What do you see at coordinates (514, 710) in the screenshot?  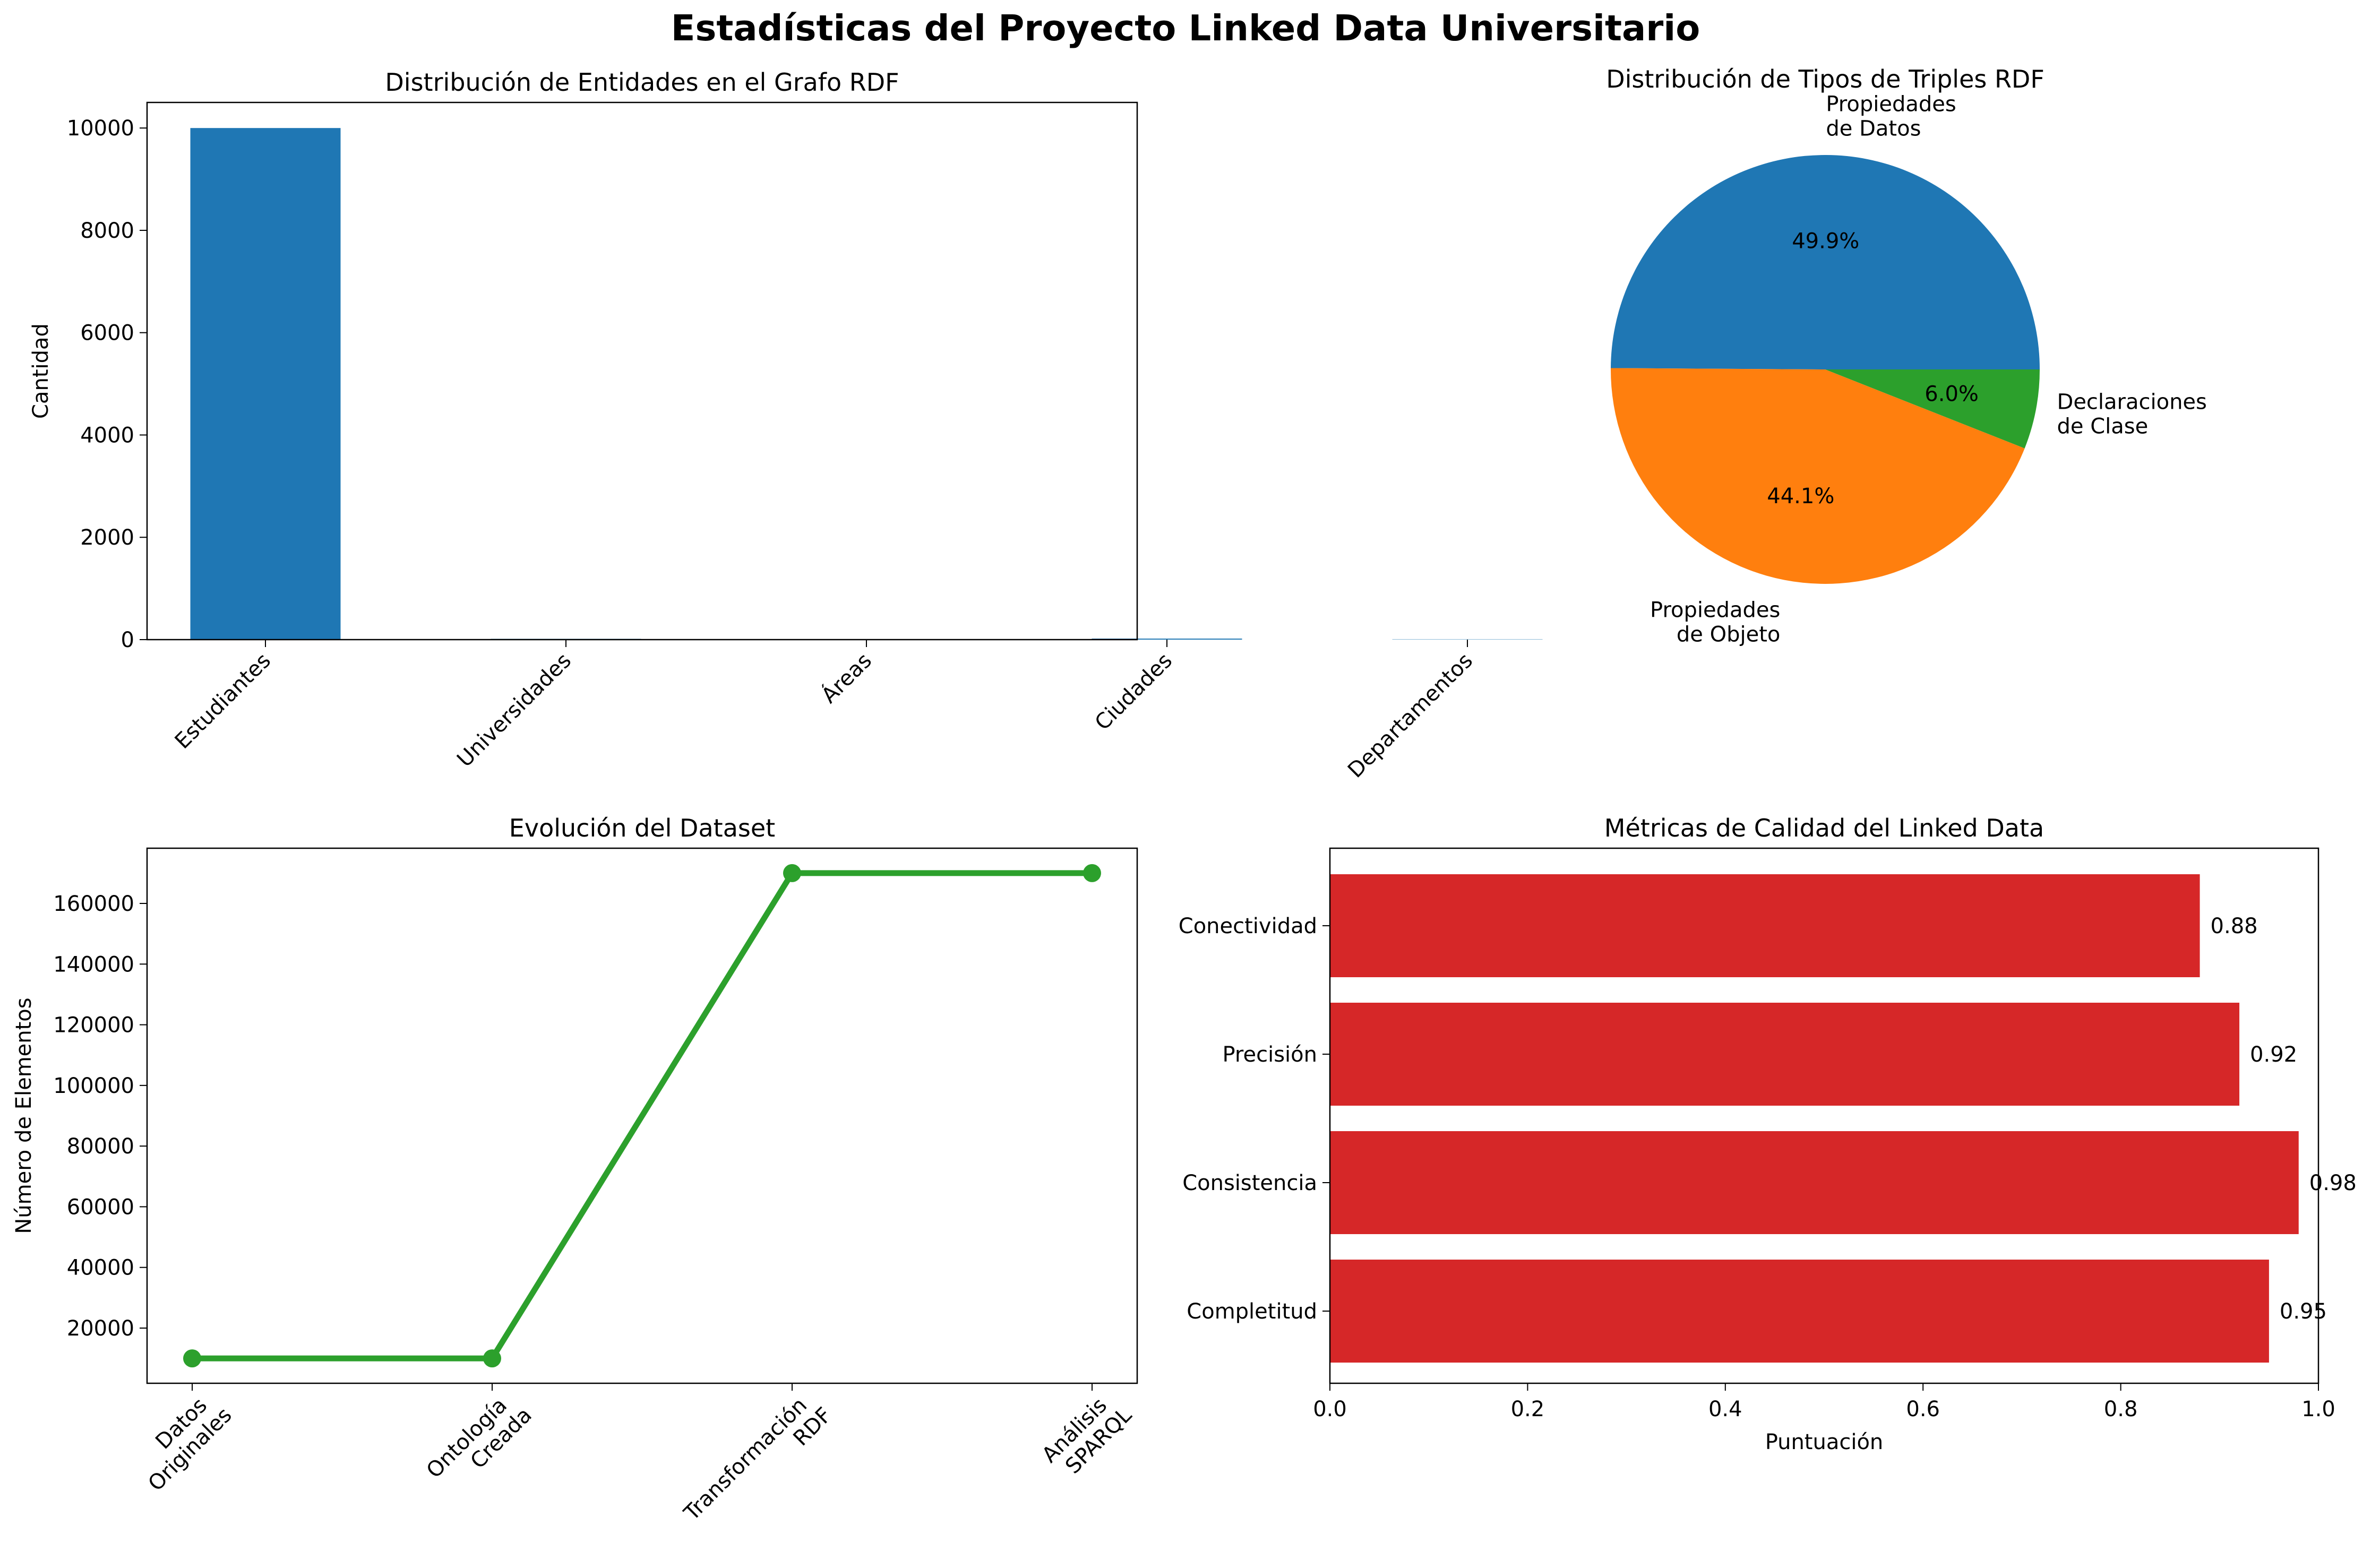 I see `chart1-xtick-label-1: Universidades` at bounding box center [514, 710].